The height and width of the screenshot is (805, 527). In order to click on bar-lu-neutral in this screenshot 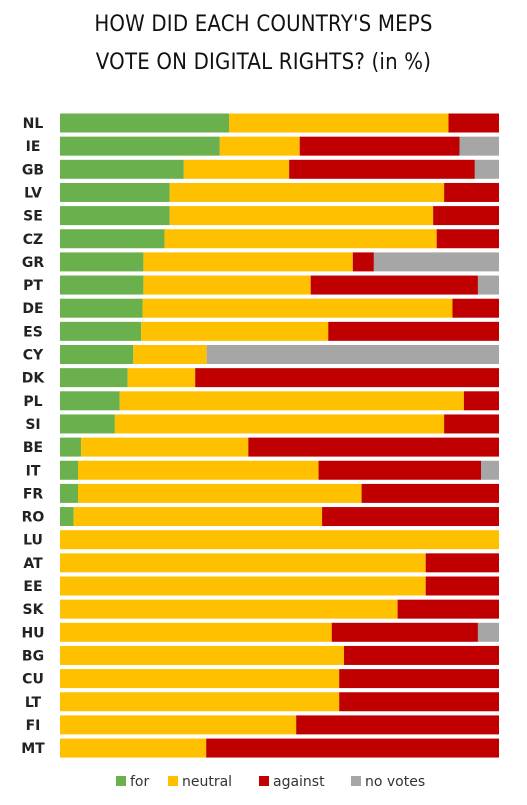, I will do `click(279, 540)`.